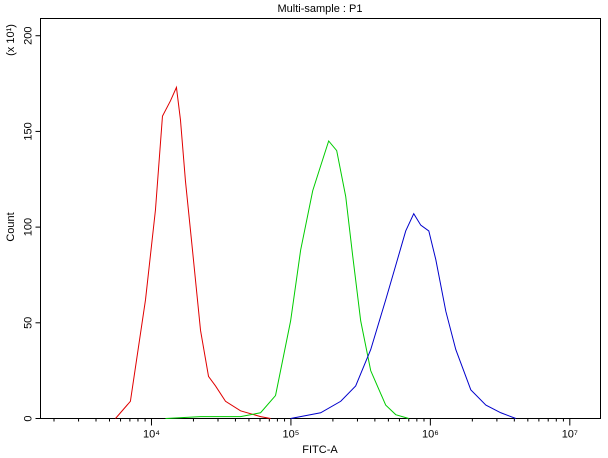 This screenshot has height=458, width=608. I want to click on y-tick-label: 150, so click(28, 131).